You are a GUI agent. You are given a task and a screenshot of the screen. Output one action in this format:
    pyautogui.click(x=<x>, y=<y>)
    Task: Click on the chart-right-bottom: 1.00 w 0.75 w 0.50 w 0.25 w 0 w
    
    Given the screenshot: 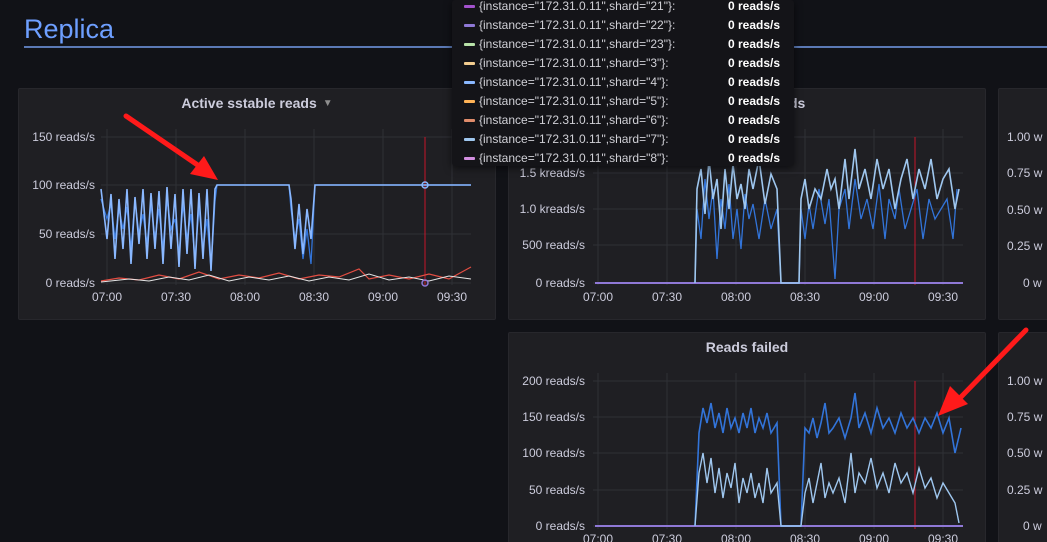 What is the action you would take?
    pyautogui.click(x=1025, y=453)
    